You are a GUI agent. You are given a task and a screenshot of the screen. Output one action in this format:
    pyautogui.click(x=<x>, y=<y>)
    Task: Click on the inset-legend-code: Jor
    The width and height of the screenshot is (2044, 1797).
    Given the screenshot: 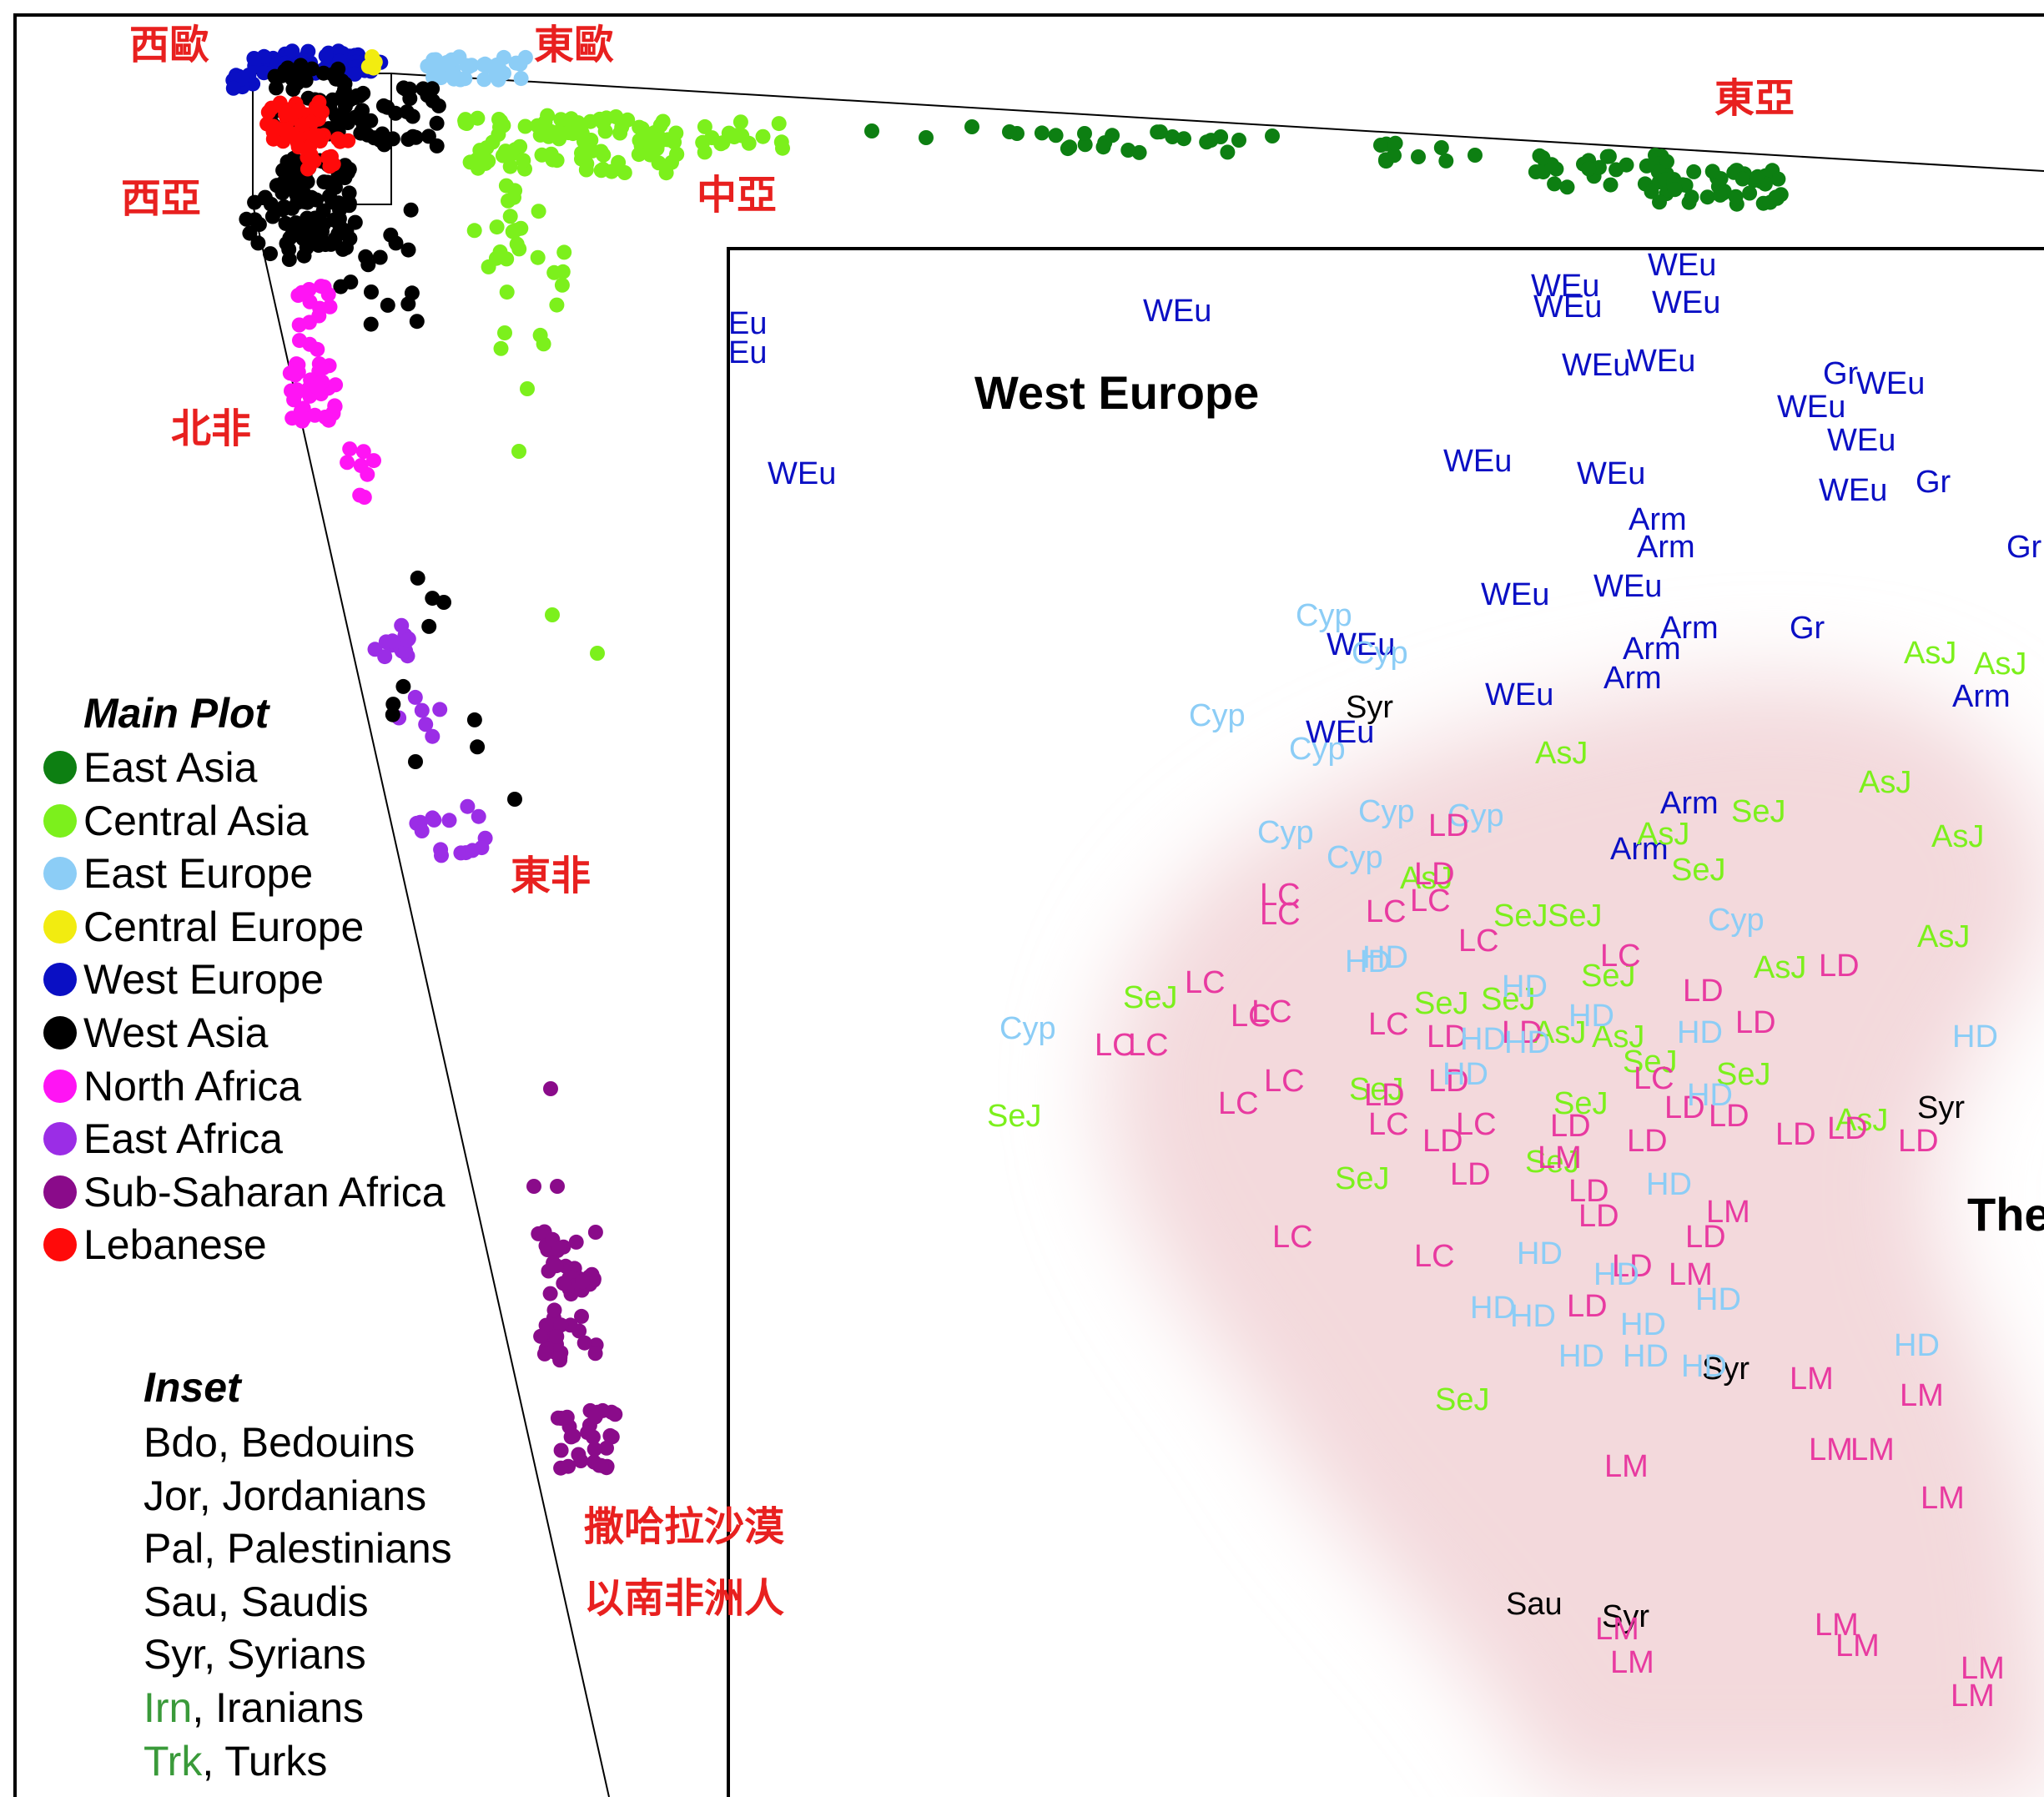 What is the action you would take?
    pyautogui.click(x=171, y=1496)
    